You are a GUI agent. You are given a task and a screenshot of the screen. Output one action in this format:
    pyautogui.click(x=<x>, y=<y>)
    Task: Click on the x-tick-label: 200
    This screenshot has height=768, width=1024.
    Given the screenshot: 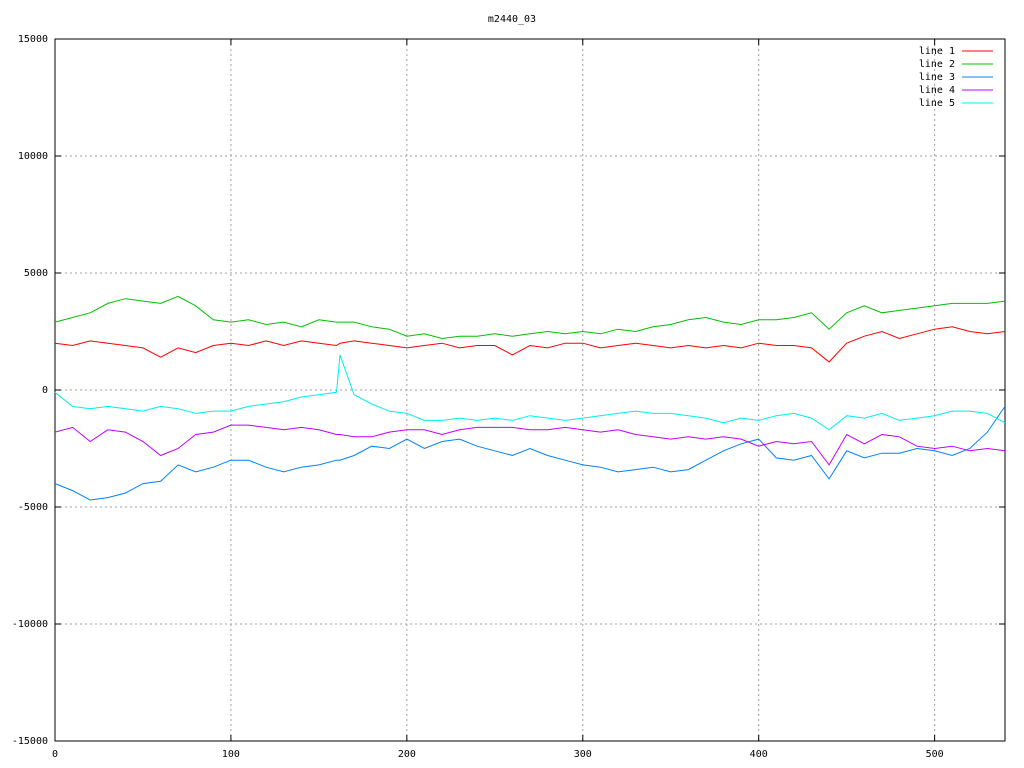 What is the action you would take?
    pyautogui.click(x=407, y=754)
    